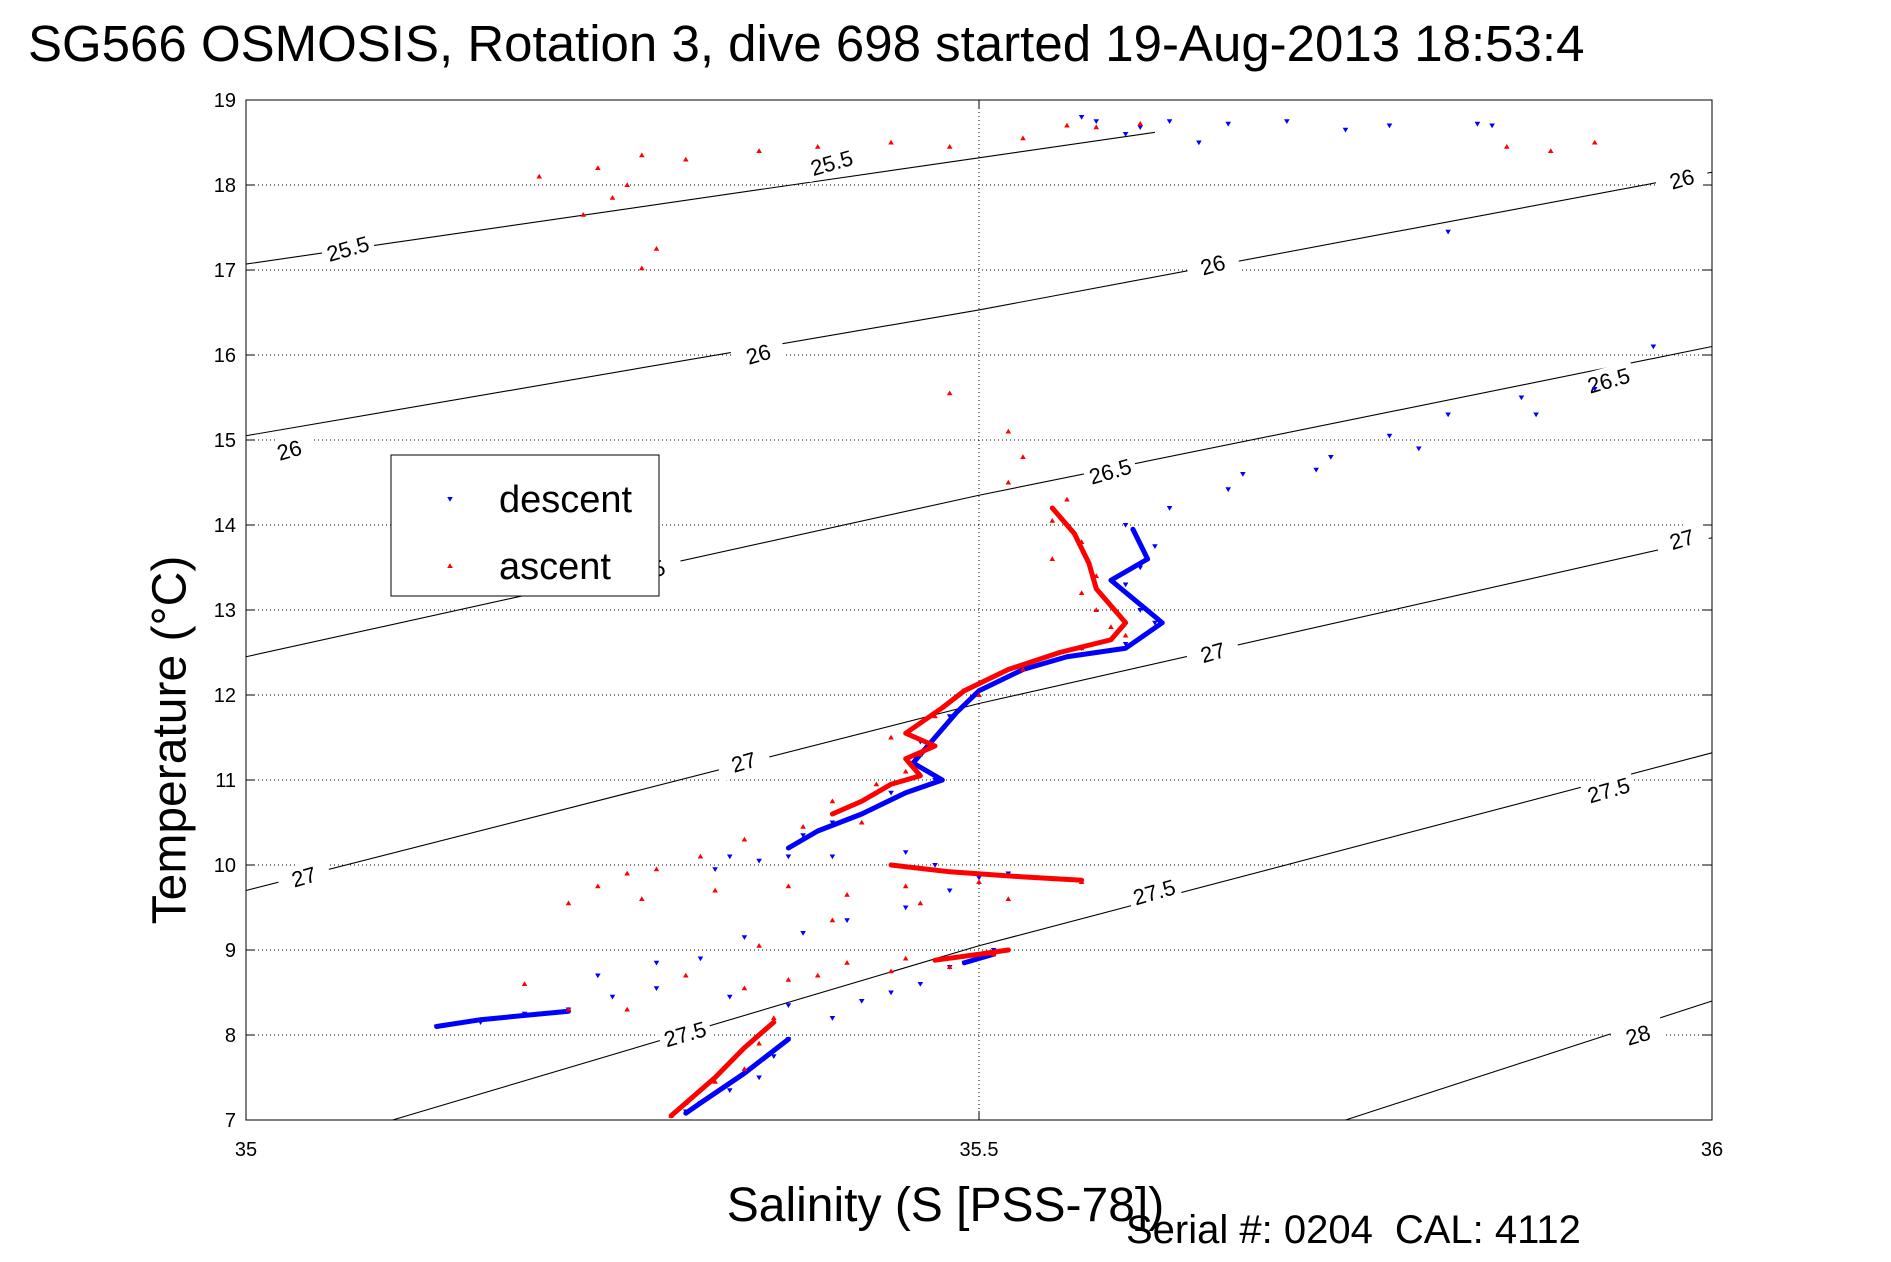 This screenshot has width=1891, height=1262. Describe the element at coordinates (525, 525) in the screenshot. I see `legend: descent ascent` at that location.